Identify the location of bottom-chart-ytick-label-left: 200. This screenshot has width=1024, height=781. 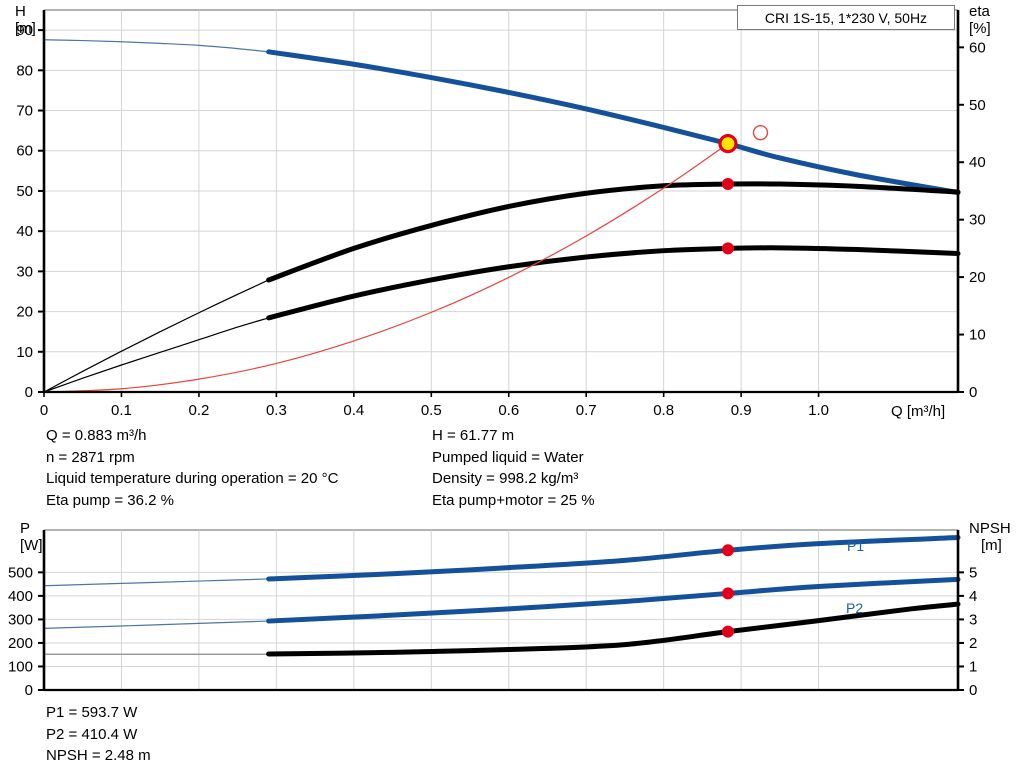
(20, 643).